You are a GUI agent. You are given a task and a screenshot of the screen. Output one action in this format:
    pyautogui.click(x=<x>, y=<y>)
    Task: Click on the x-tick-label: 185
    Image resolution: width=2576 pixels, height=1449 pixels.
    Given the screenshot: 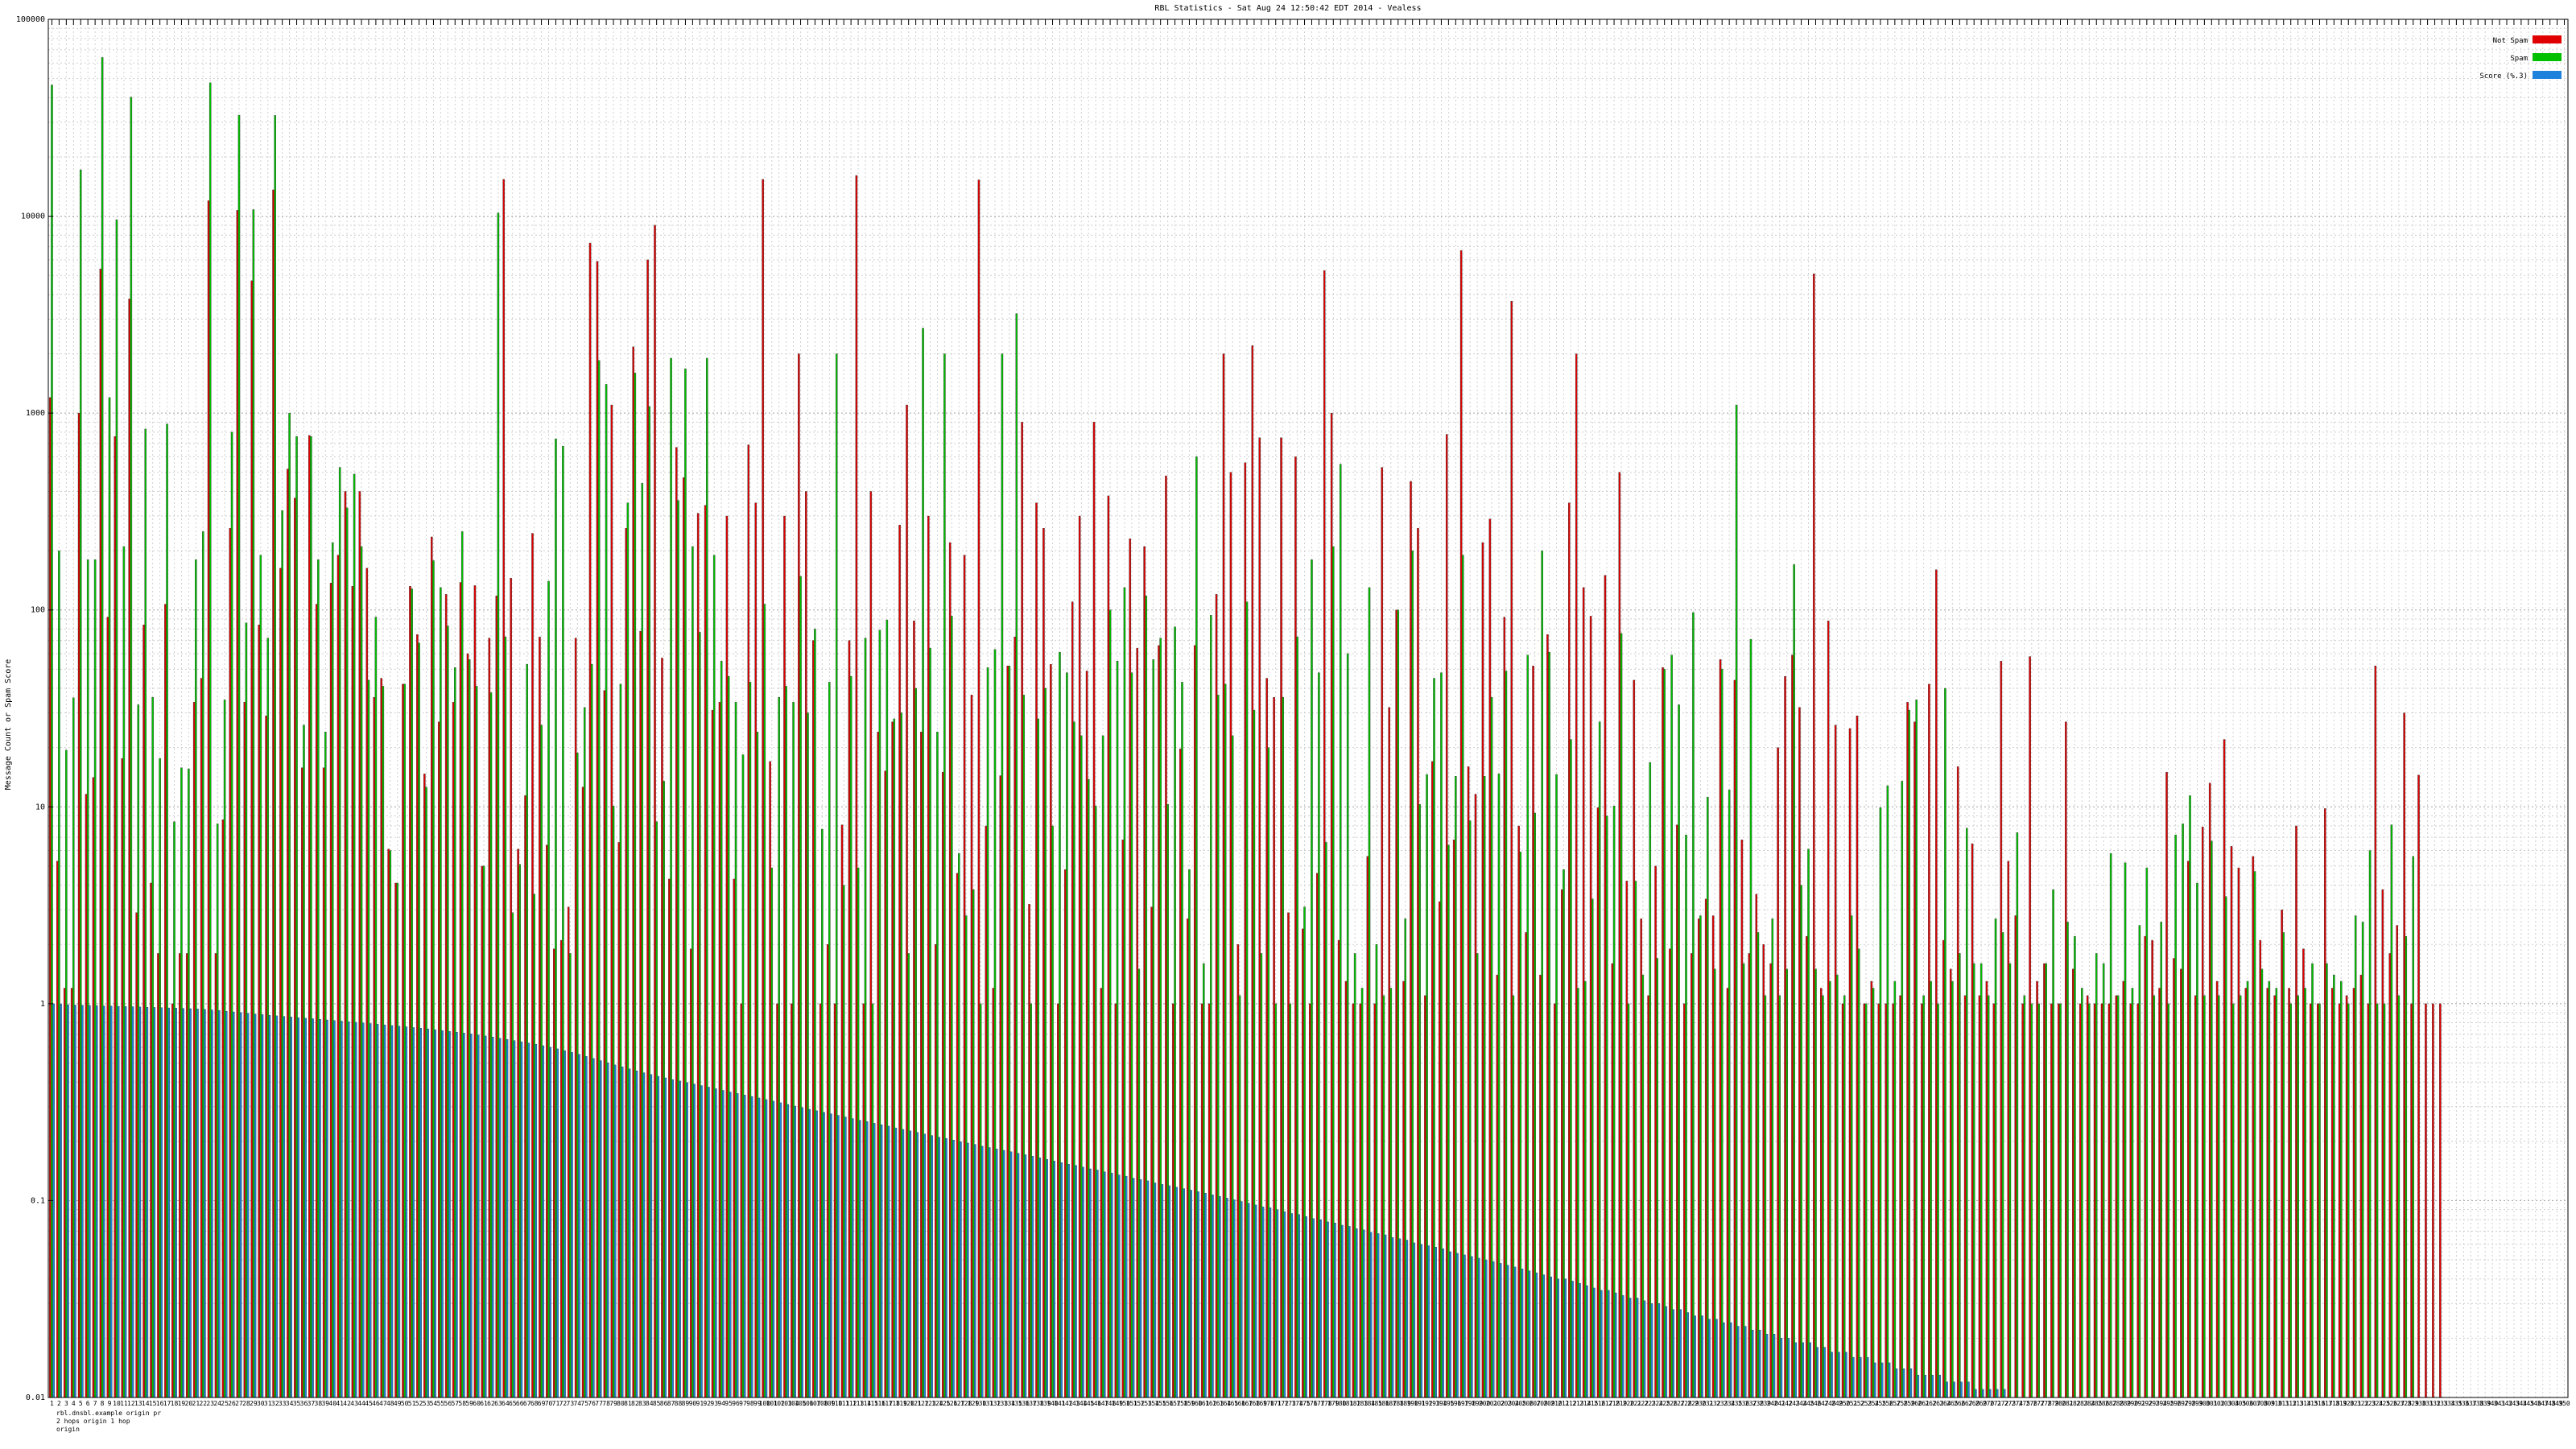 What is the action you would take?
    pyautogui.click(x=1377, y=1403)
    